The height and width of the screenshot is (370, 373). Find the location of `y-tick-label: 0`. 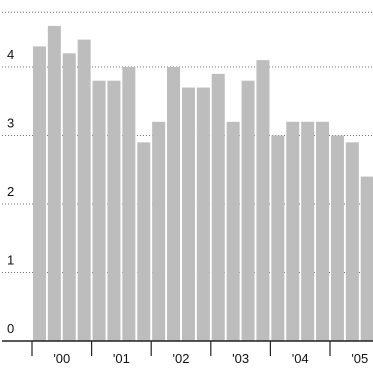

y-tick-label: 0 is located at coordinates (10, 328).